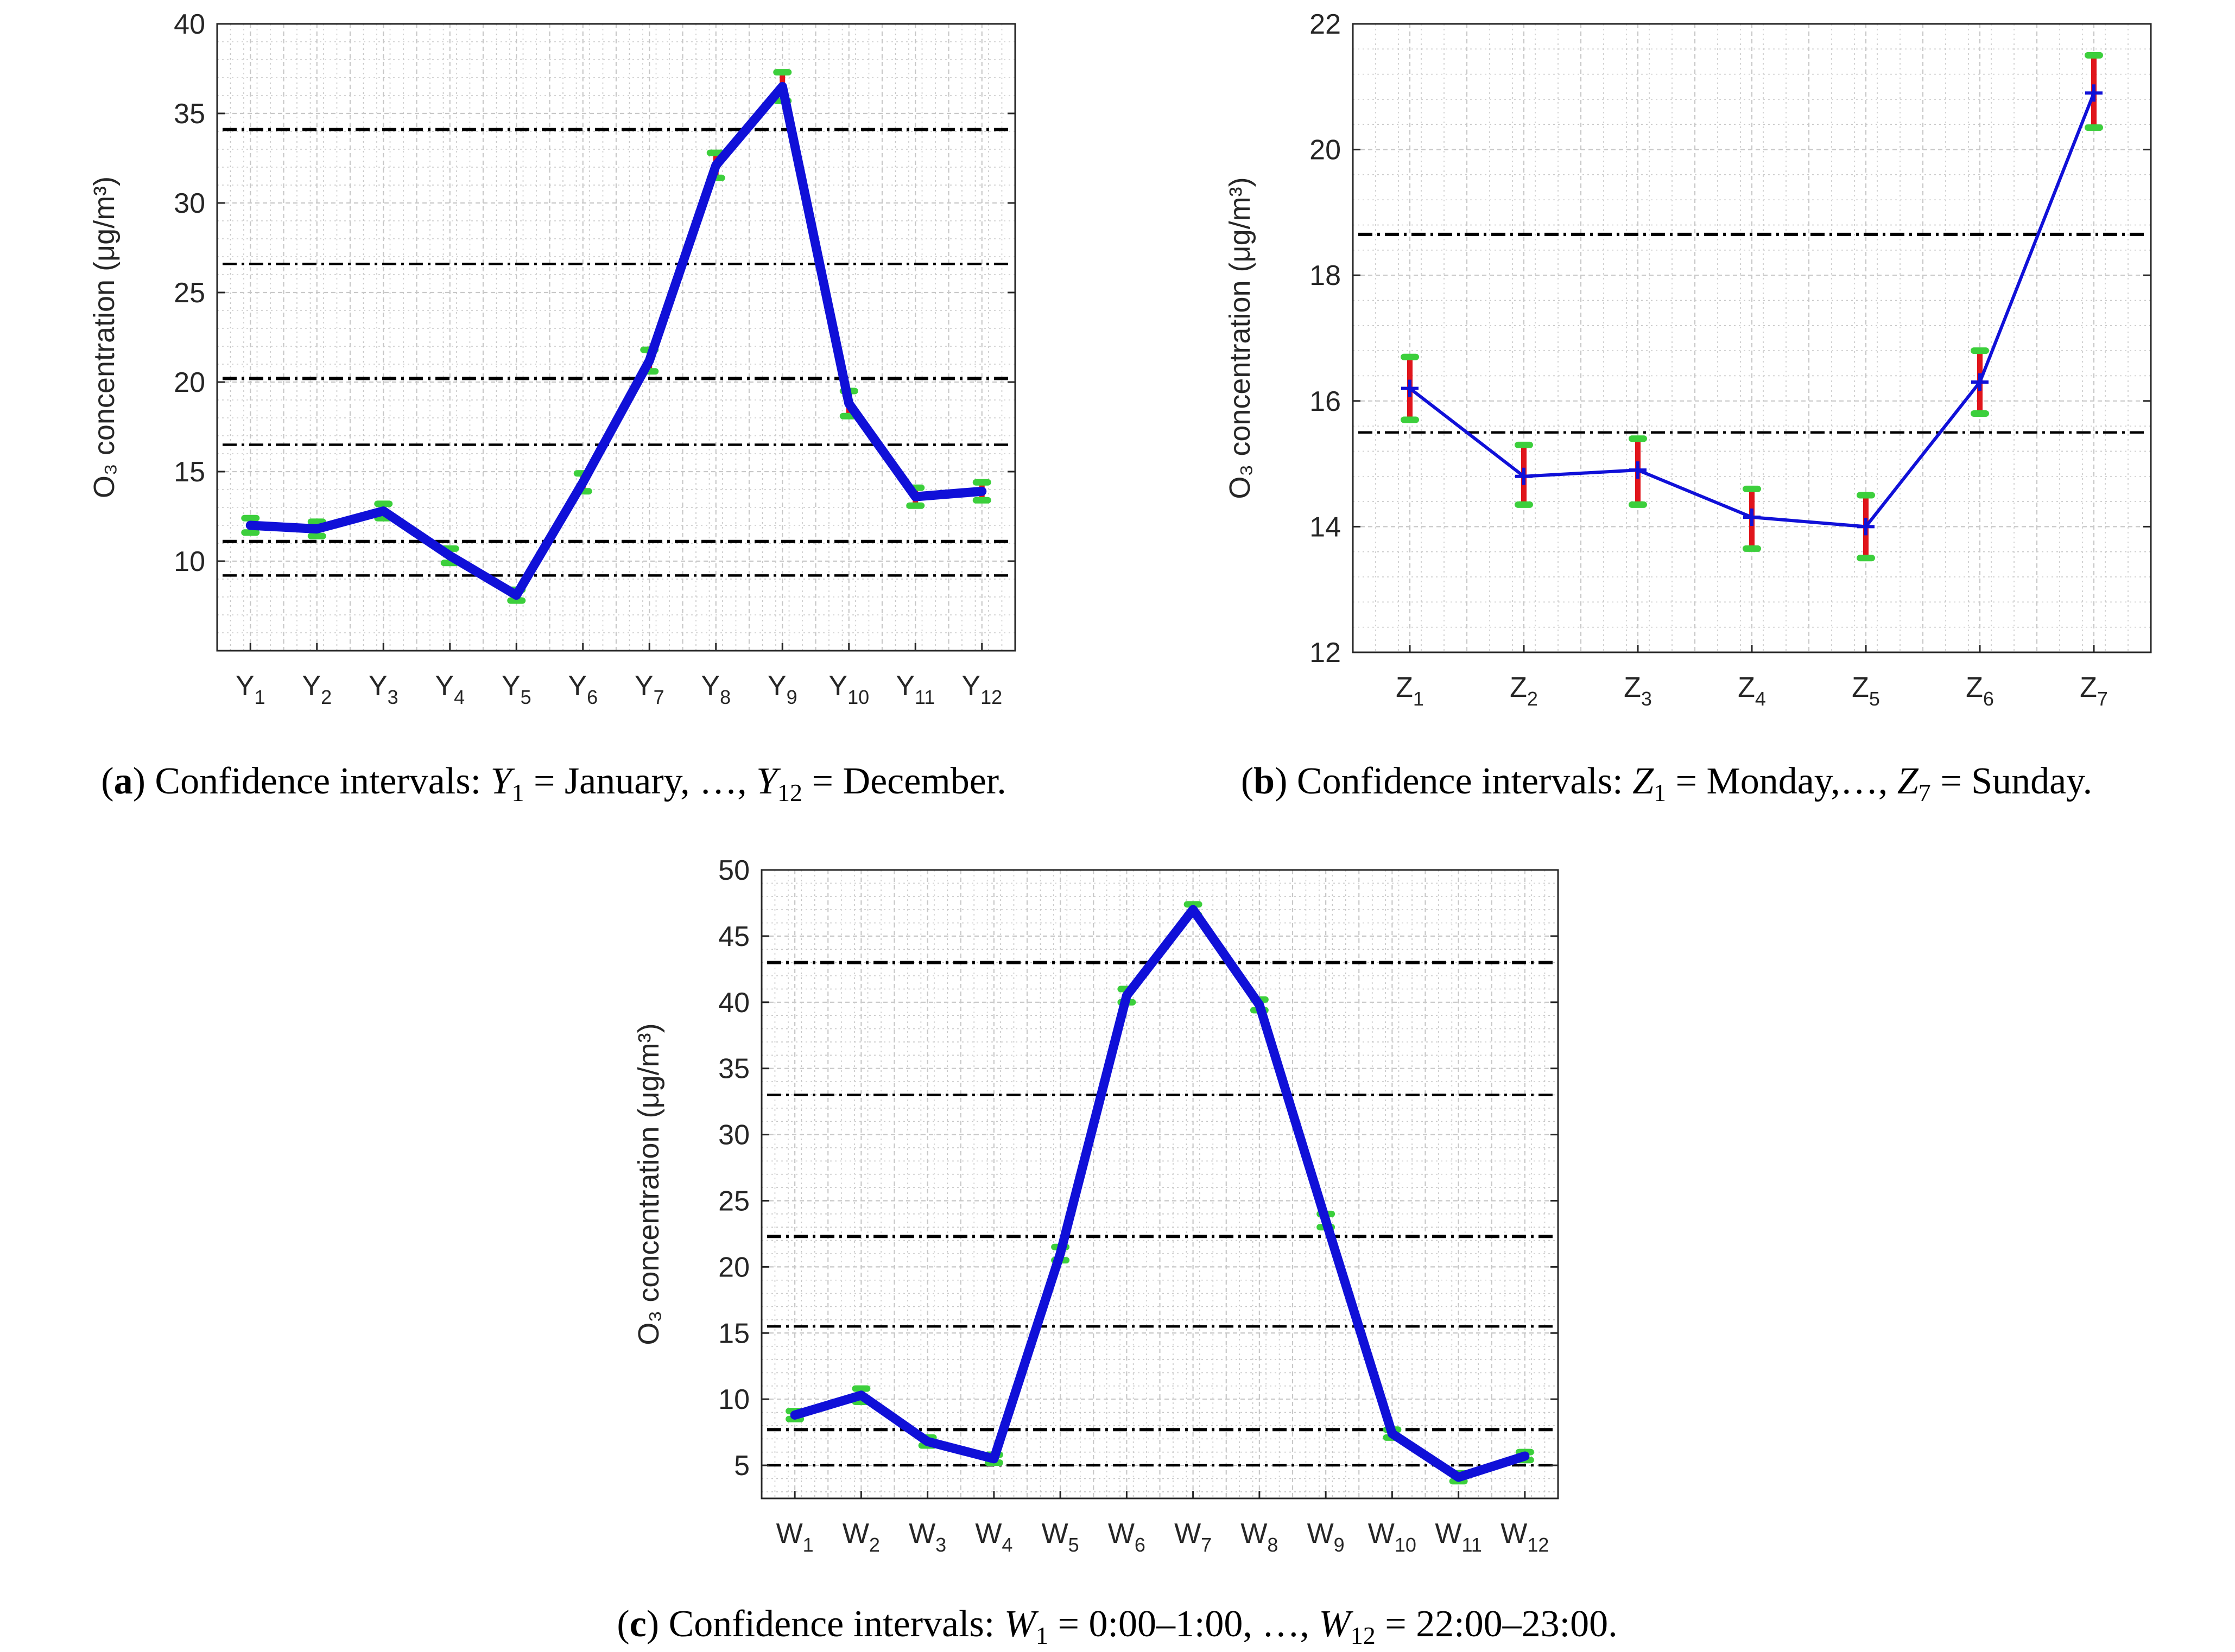 This screenshot has width=2235, height=1652. What do you see at coordinates (516, 689) in the screenshot?
I see `panel-a-x-tick-label: Y5` at bounding box center [516, 689].